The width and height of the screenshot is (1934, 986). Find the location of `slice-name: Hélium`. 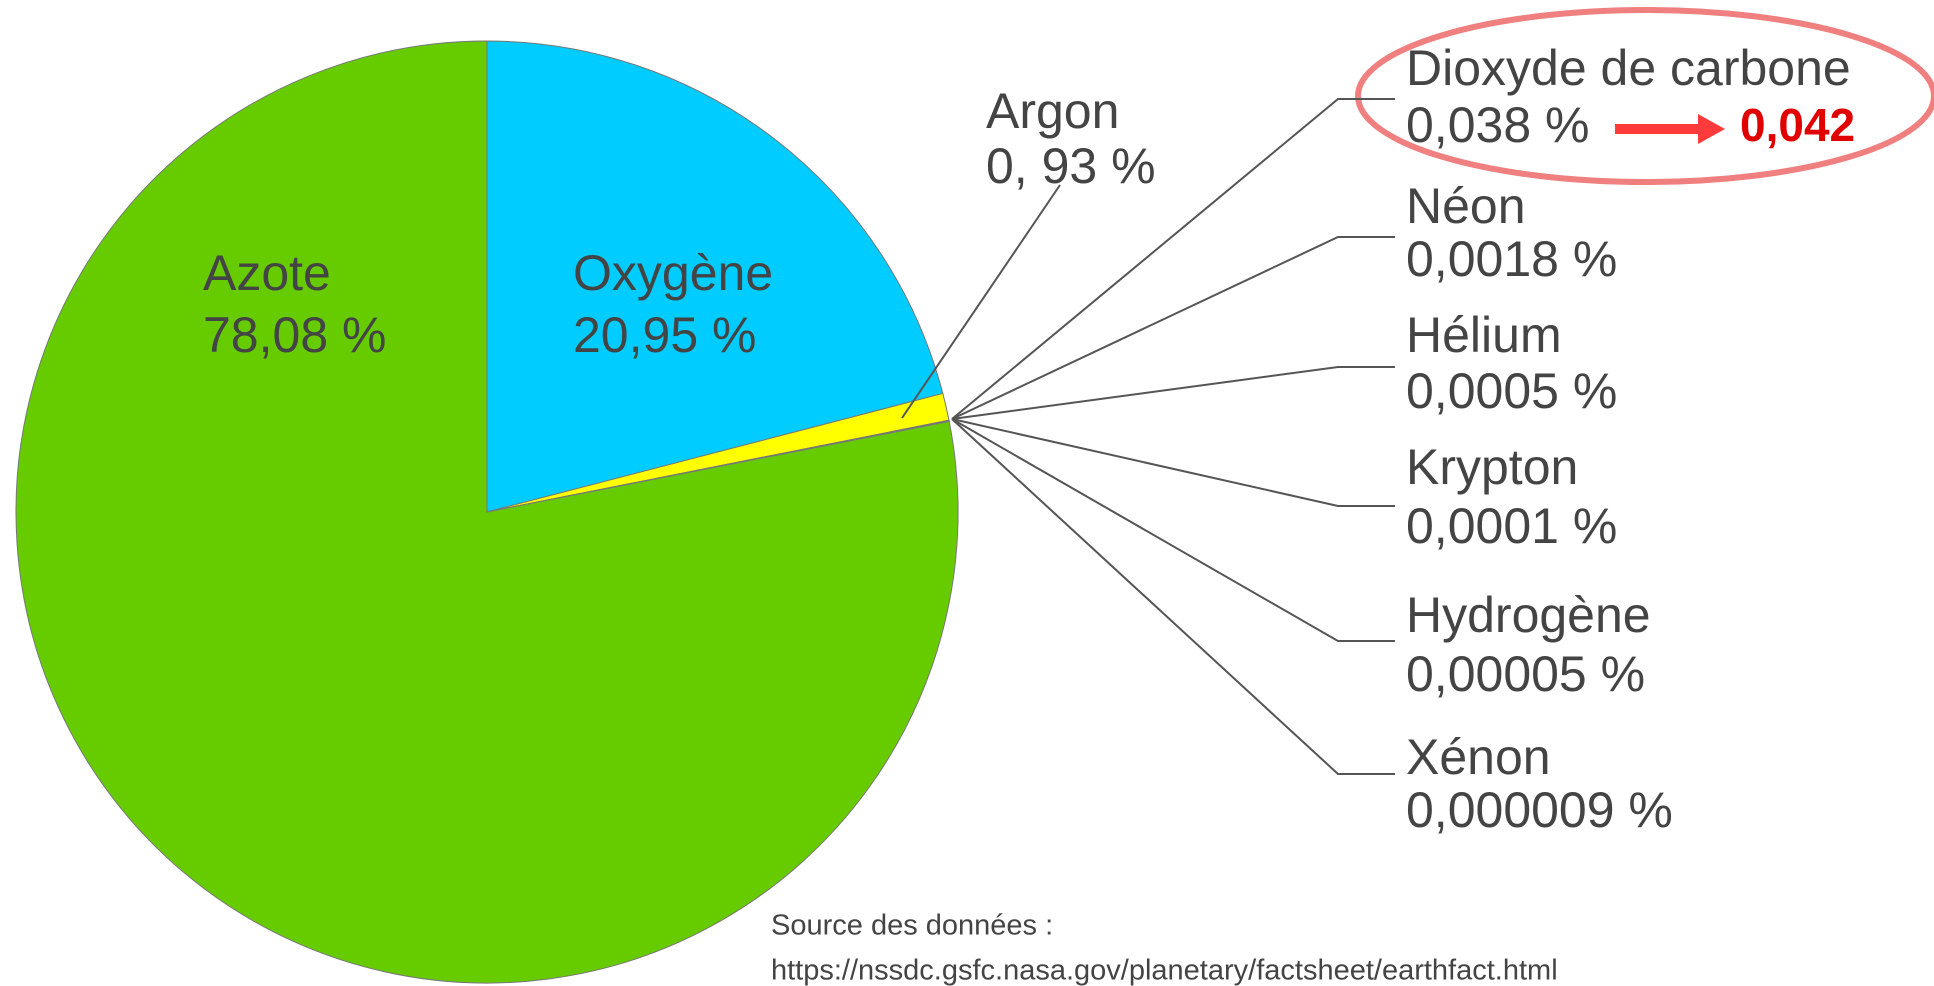

slice-name: Hélium is located at coordinates (1484, 335).